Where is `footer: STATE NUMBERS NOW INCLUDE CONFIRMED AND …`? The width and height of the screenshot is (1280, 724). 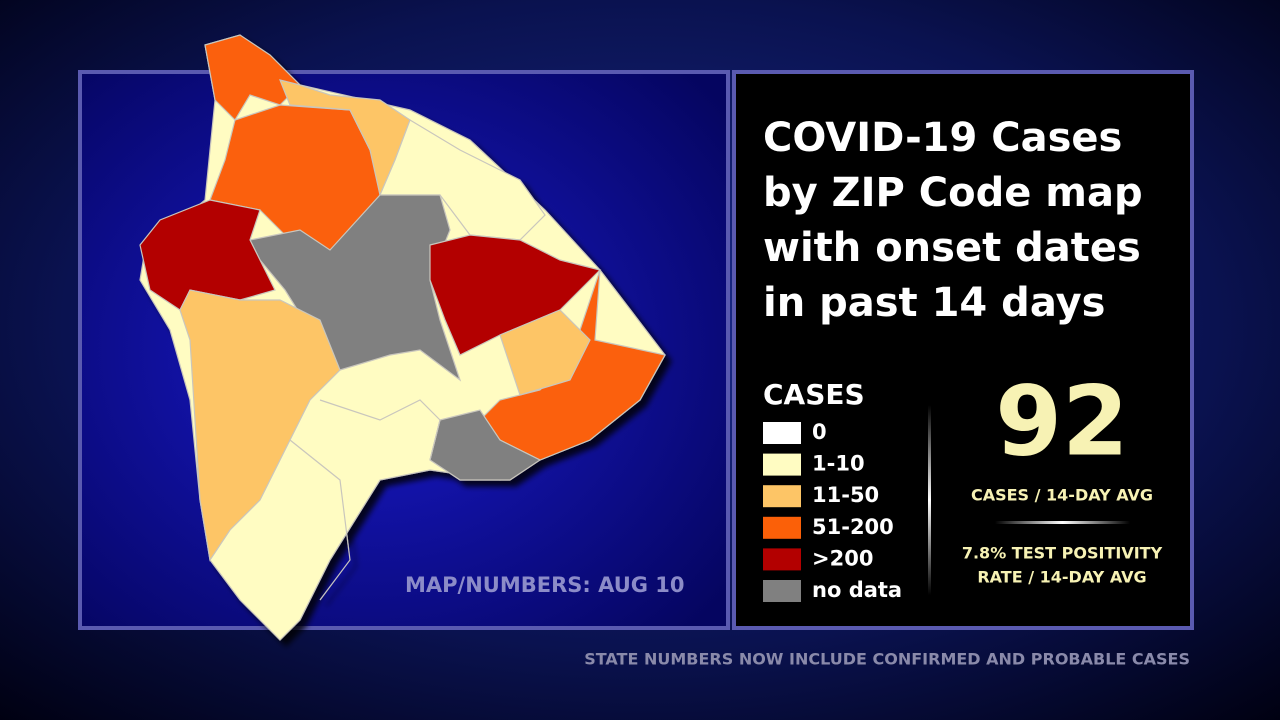 footer: STATE NUMBERS NOW INCLUDE CONFIRMED AND … is located at coordinates (887, 659).